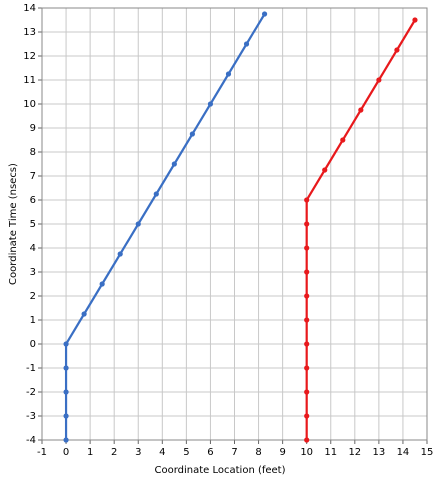 Image resolution: width=440 pixels, height=481 pixels. What do you see at coordinates (33, 200) in the screenshot?
I see `y-tick-label: 6` at bounding box center [33, 200].